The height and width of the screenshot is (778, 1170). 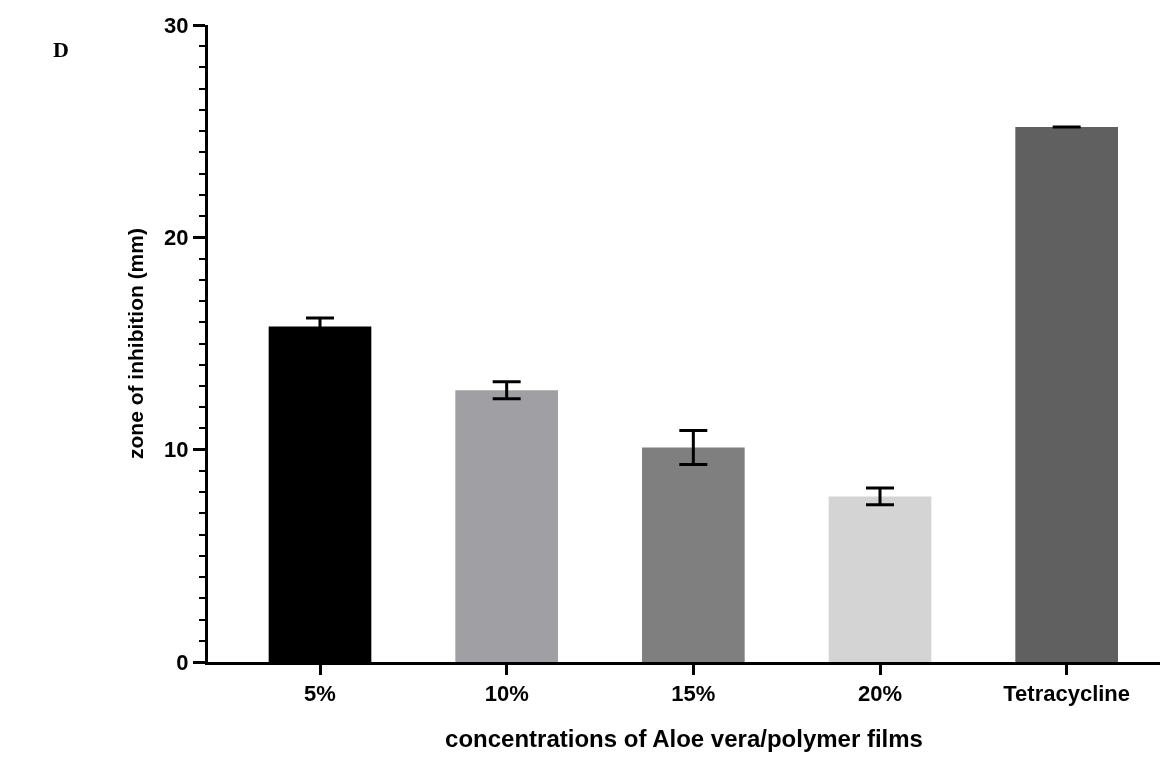 I want to click on y-tick-label: 30, so click(x=176, y=25).